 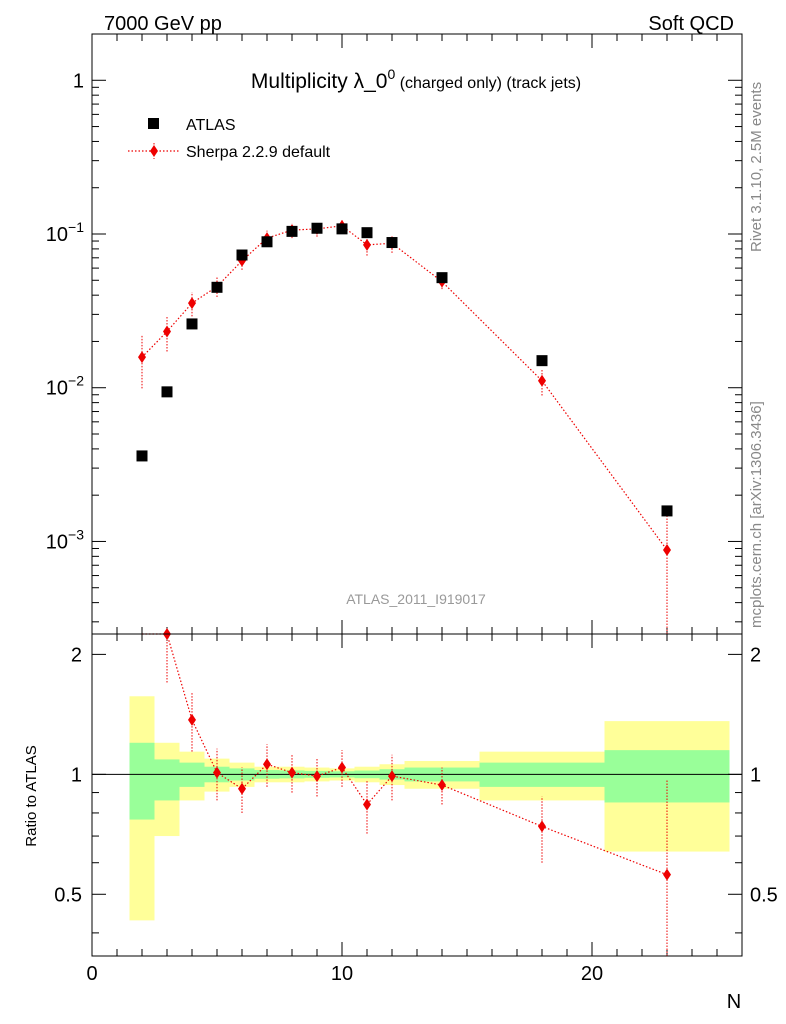 I want to click on ratio-y-tick-label-right: 0.5, so click(x=764, y=895).